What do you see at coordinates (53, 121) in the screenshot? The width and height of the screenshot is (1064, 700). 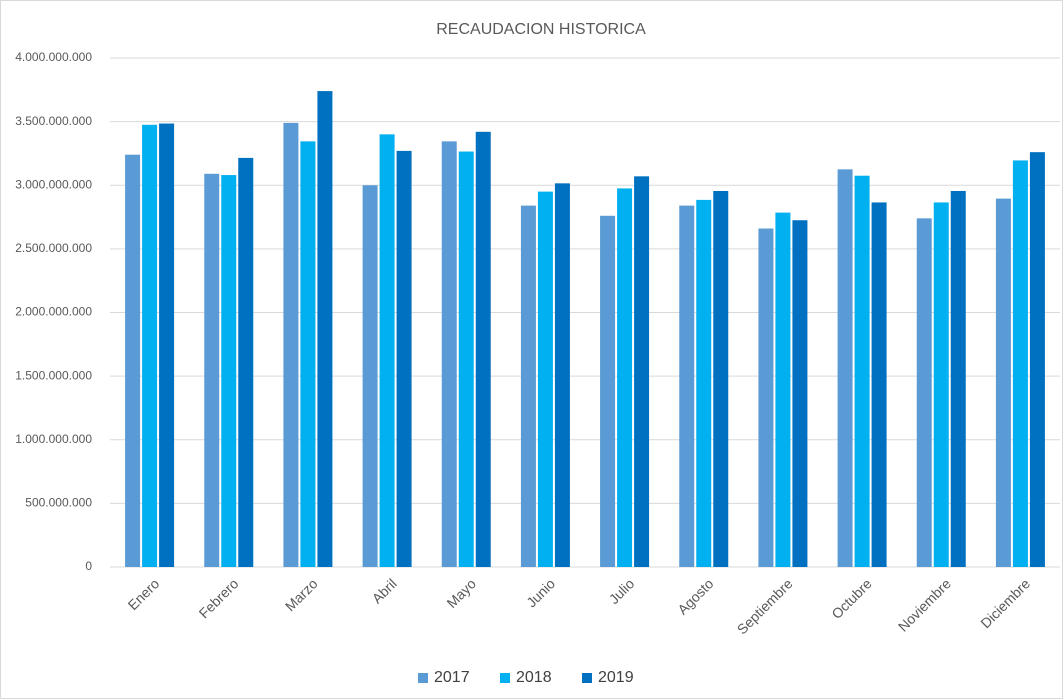 I see `y-tick-label: 3.500.000.000` at bounding box center [53, 121].